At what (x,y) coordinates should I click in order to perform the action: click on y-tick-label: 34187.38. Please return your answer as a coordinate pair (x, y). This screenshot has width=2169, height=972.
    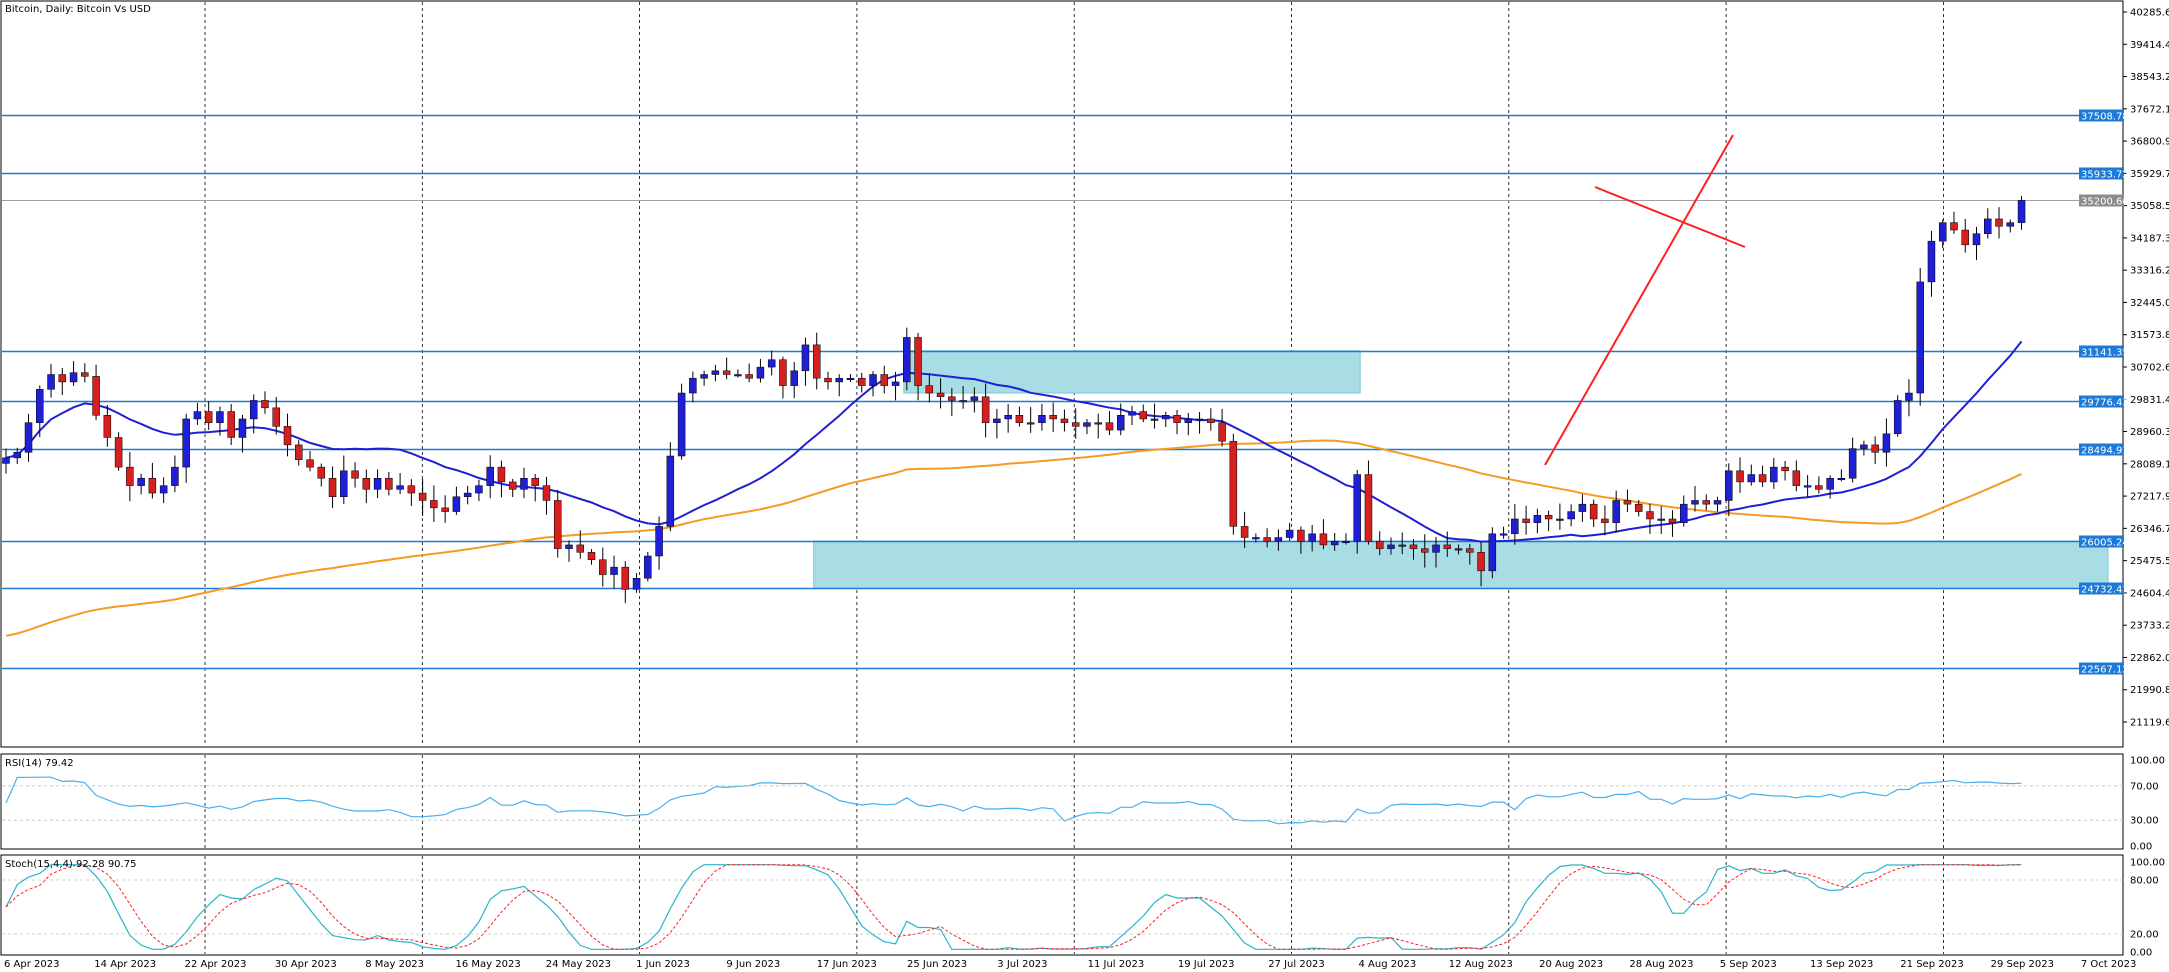
    Looking at the image, I should click on (2149, 238).